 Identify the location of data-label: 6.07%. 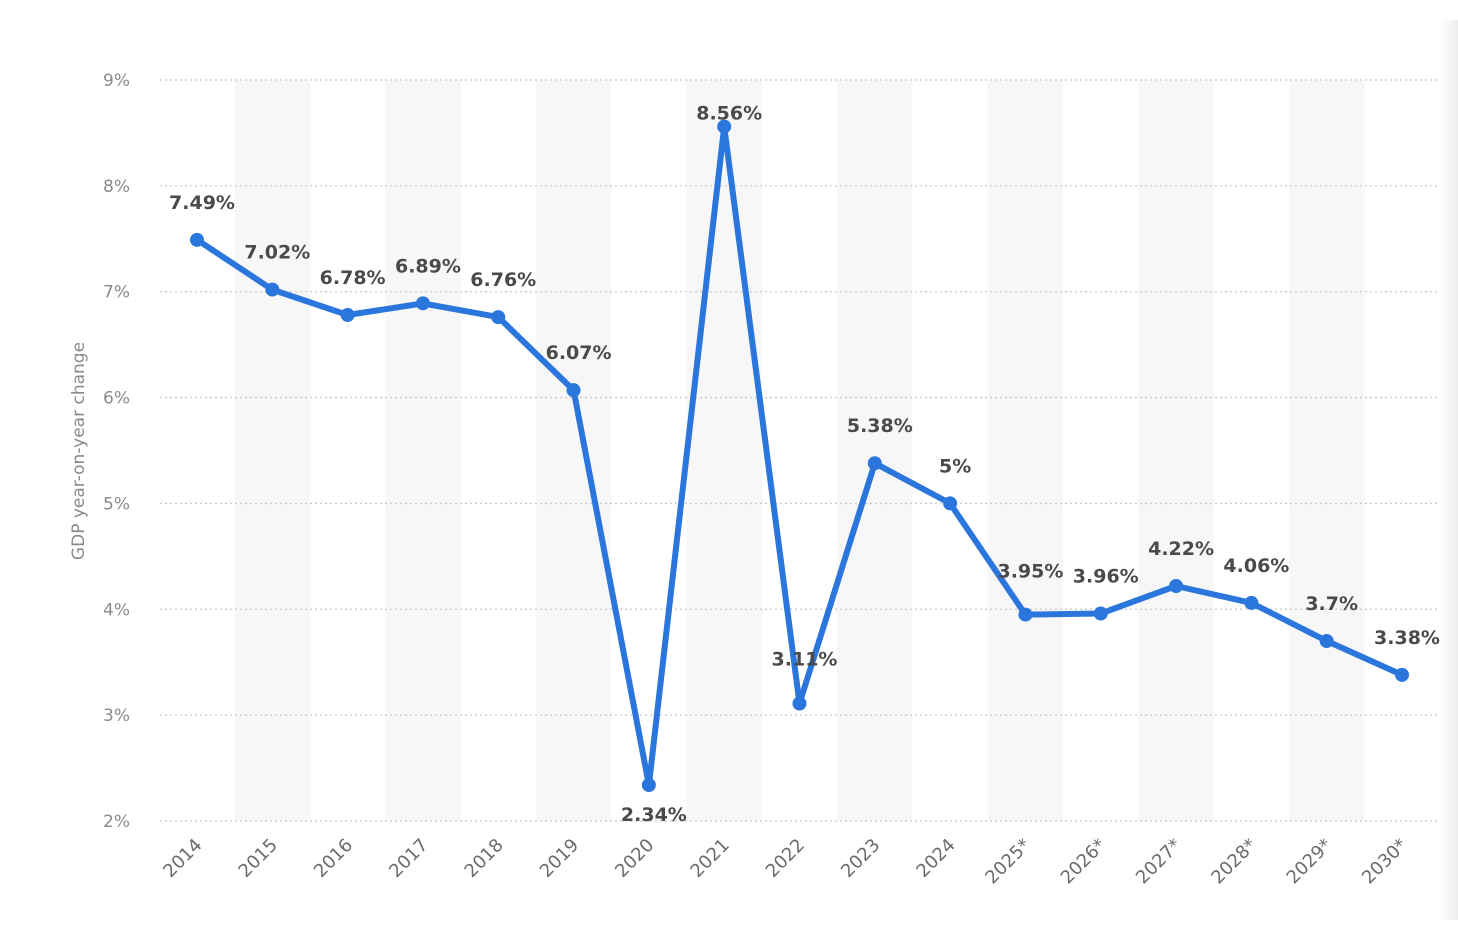
(579, 353).